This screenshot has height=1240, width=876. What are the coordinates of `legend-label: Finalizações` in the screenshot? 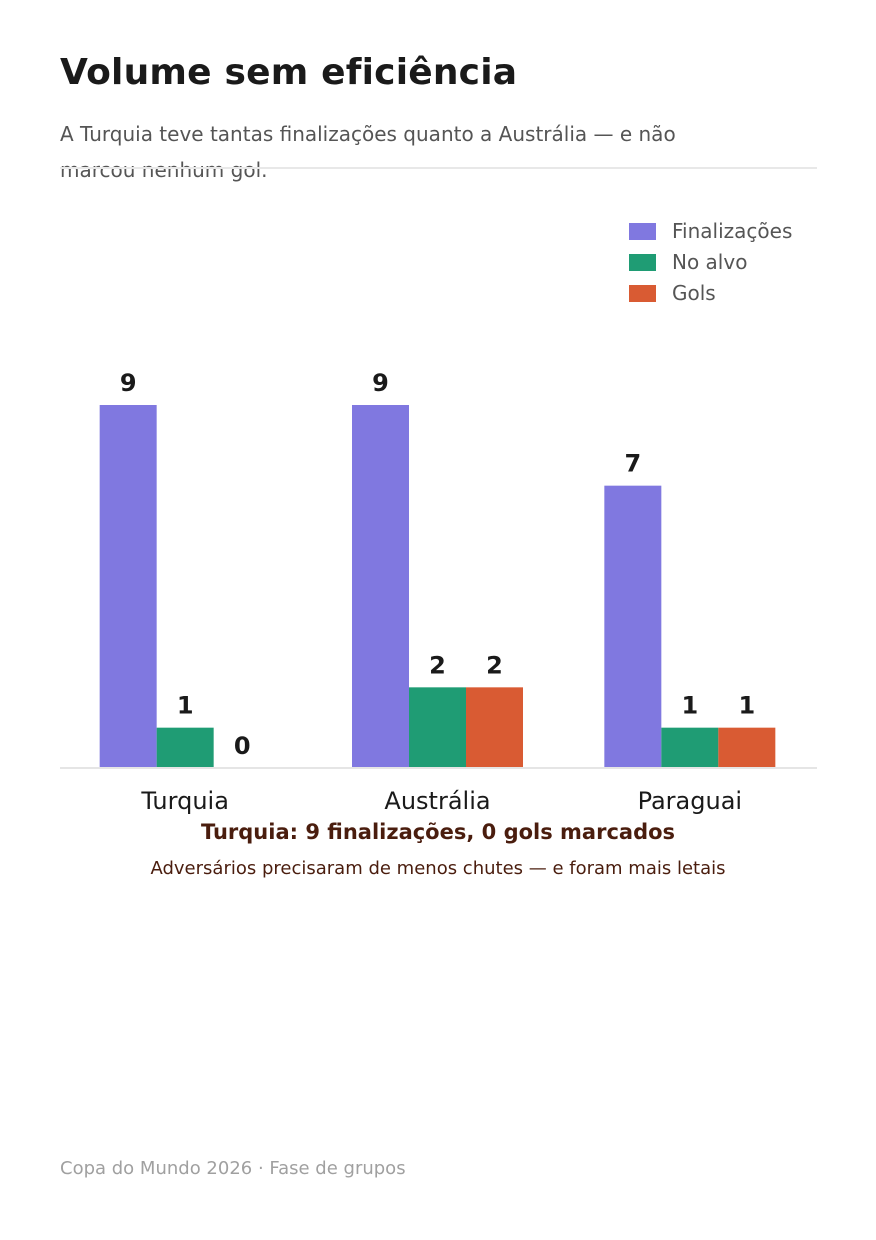 It's located at (732, 231).